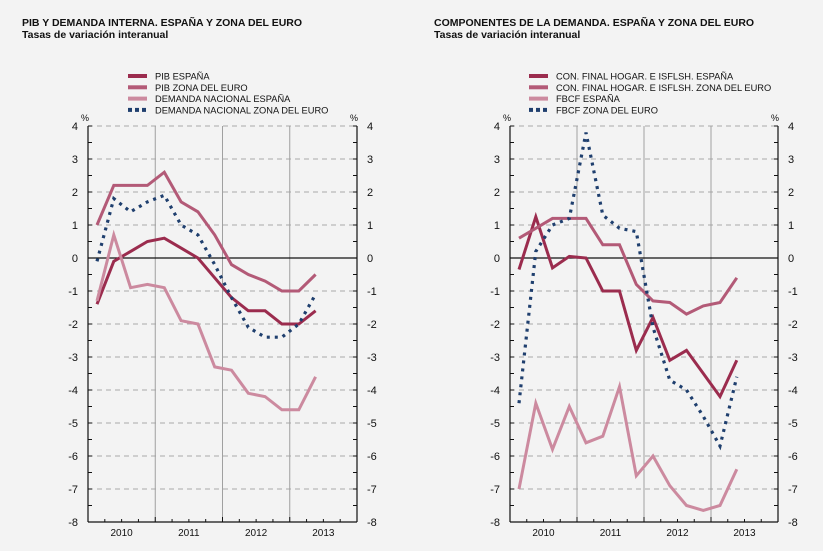 Image resolution: width=823 pixels, height=551 pixels. What do you see at coordinates (645, 77) in the screenshot?
I see `legend-label: CON. FINAL HOGAR. E ISFLSH. ESPAÑA` at bounding box center [645, 77].